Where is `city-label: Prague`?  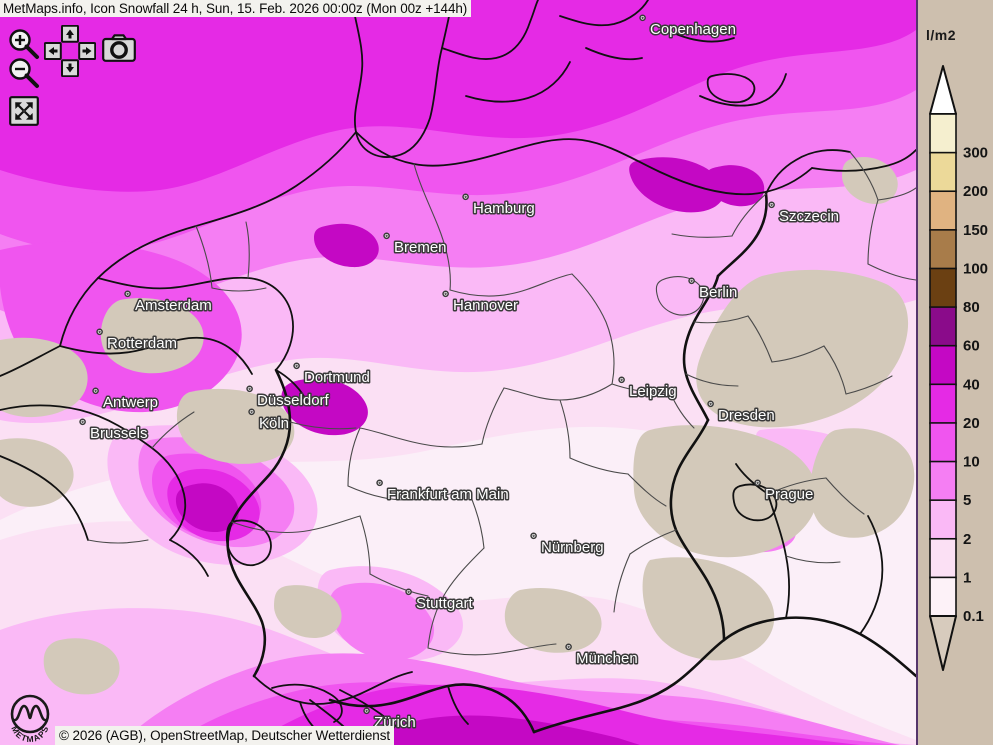 city-label: Prague is located at coordinates (789, 494).